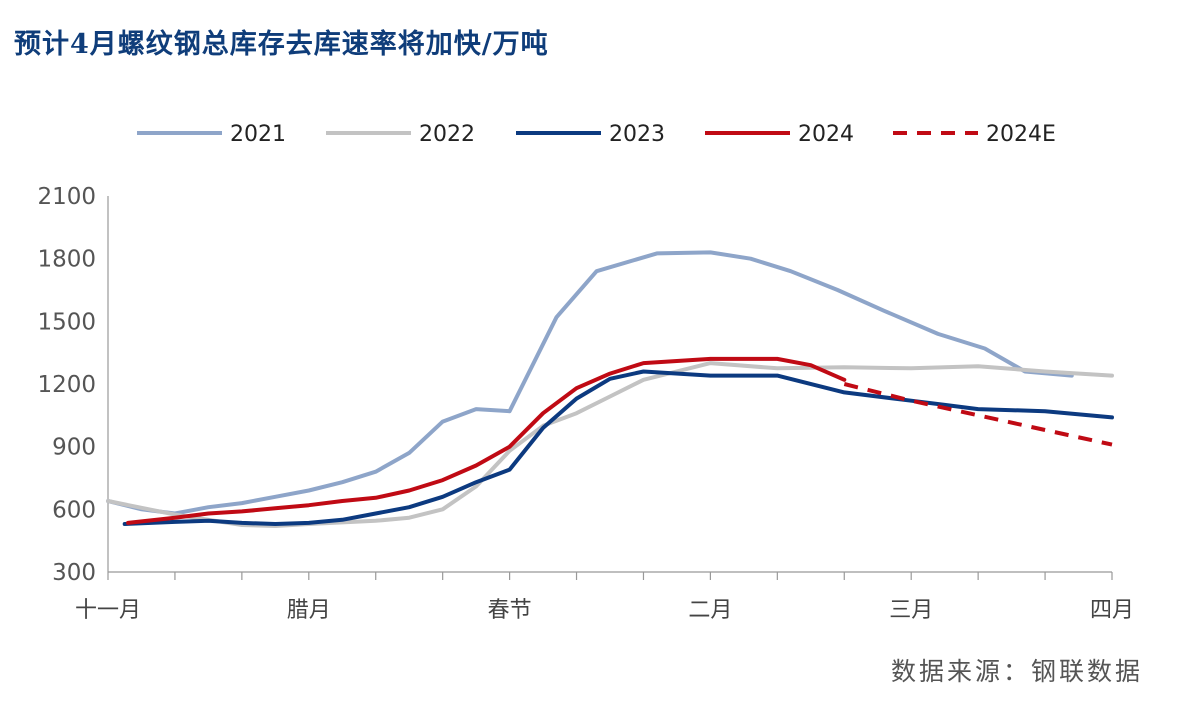  What do you see at coordinates (710, 610) in the screenshot?
I see `x-tick-label: 二月` at bounding box center [710, 610].